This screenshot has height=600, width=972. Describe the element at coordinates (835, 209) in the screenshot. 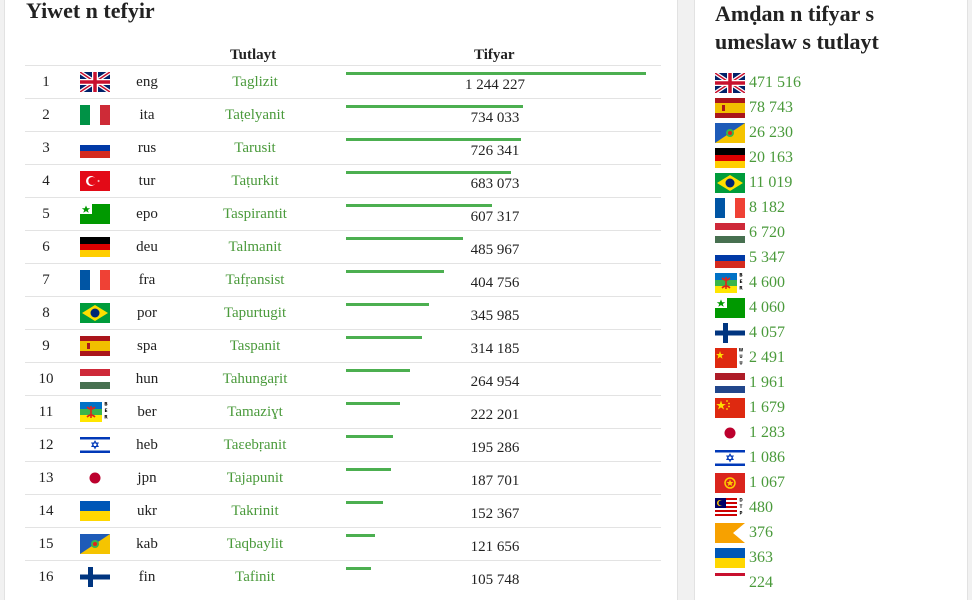

I see `list-item: 8 182` at that location.